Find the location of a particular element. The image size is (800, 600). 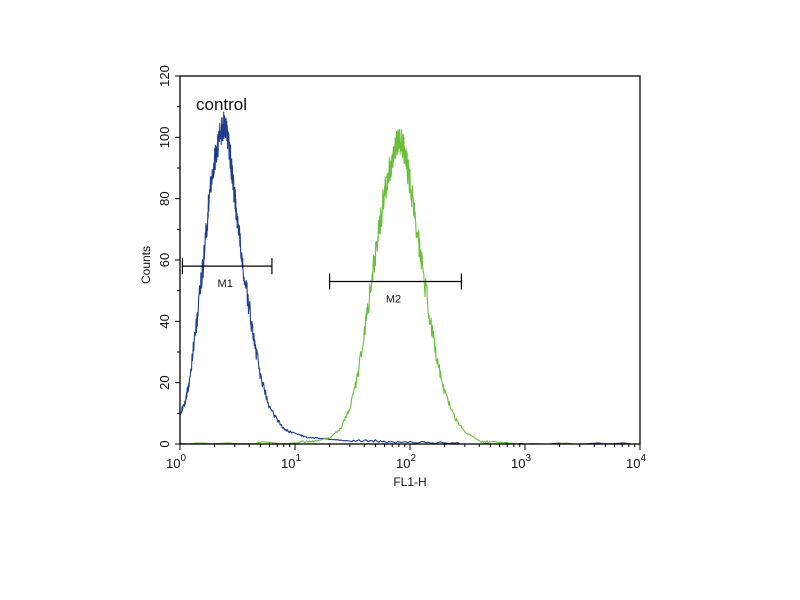

x-axis-label: FL1-H is located at coordinates (409, 482).